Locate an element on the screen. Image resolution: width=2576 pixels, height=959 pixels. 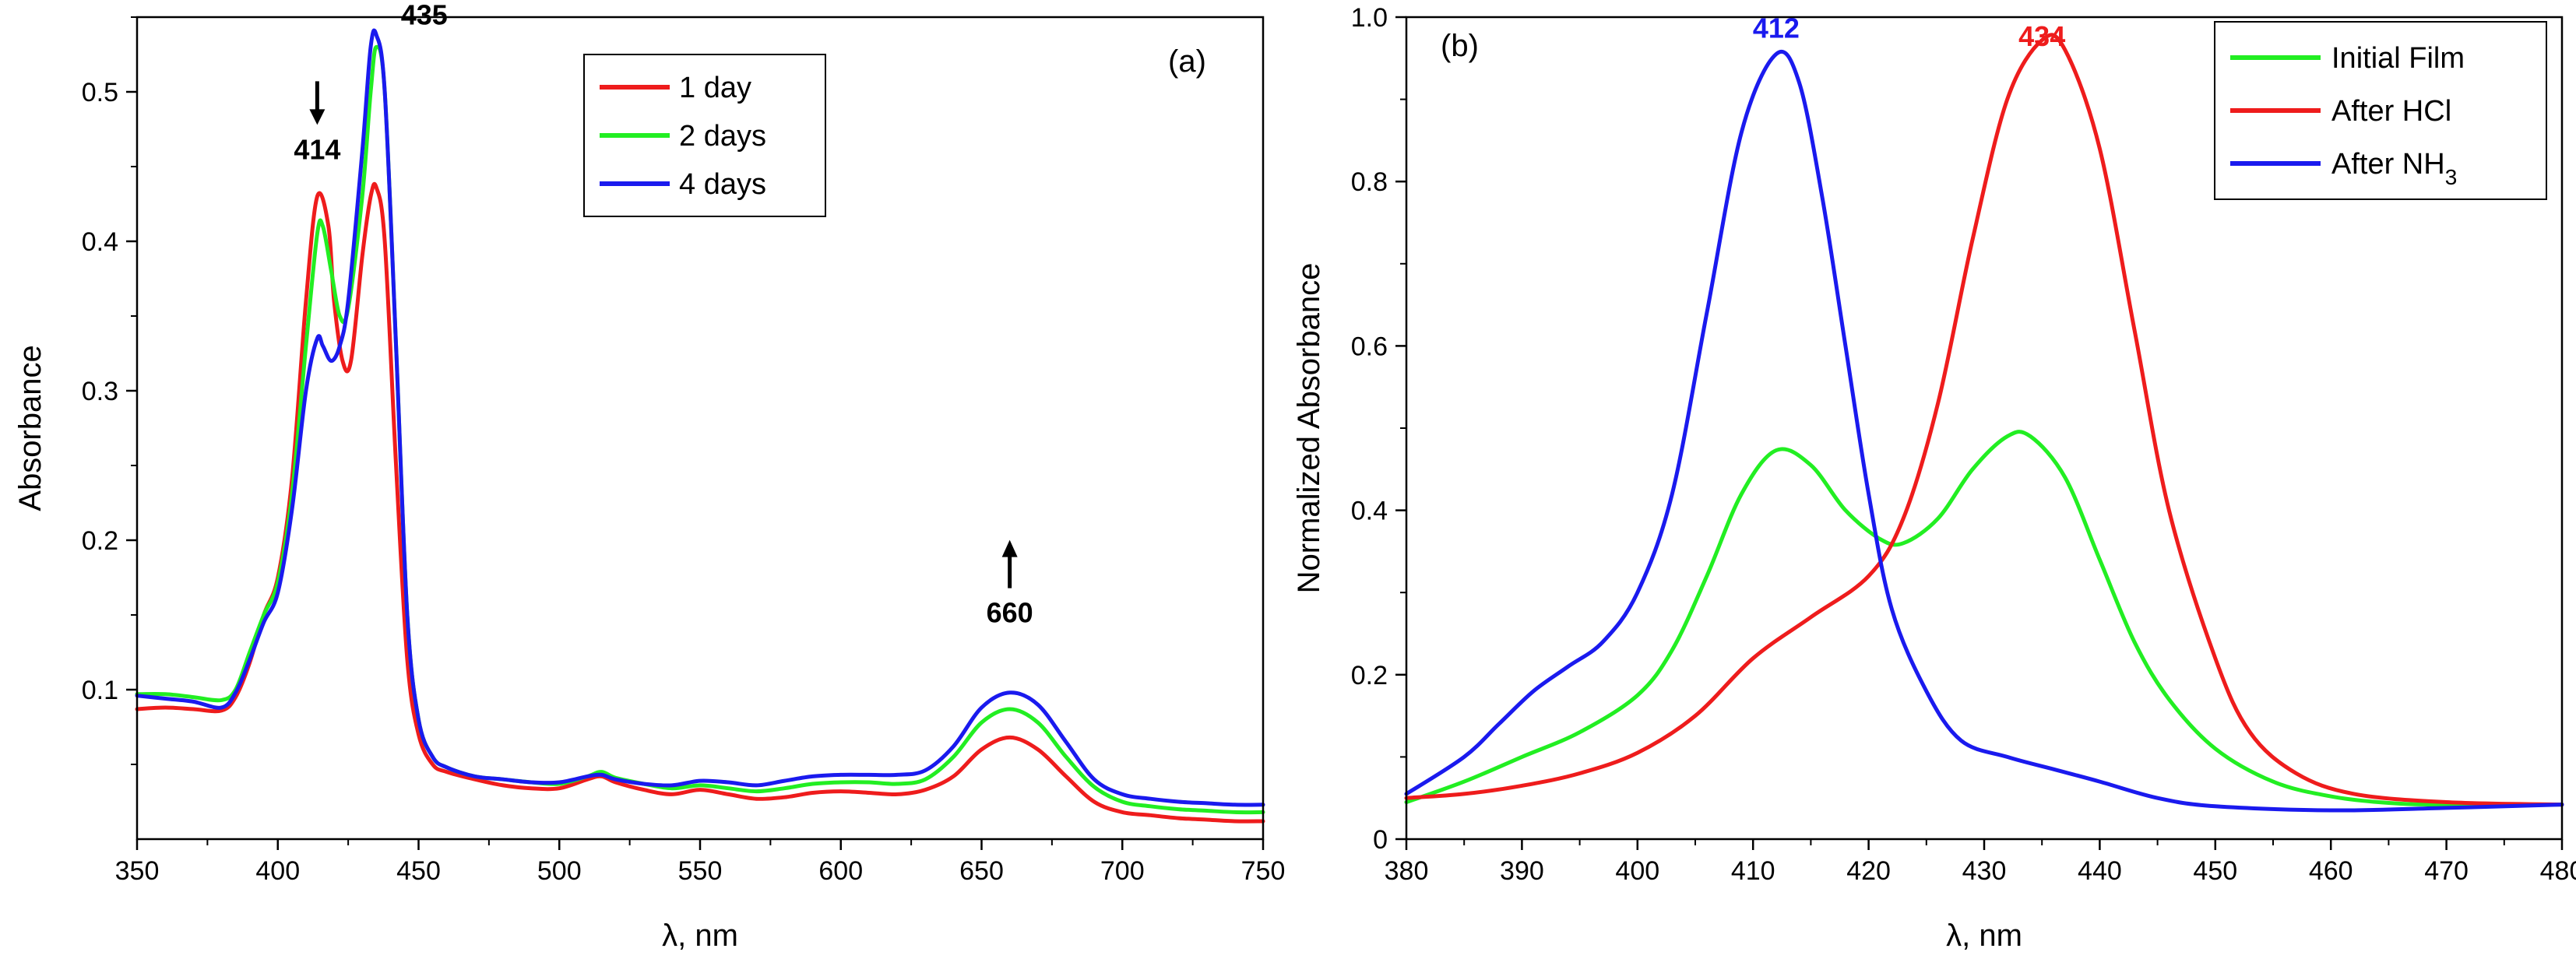
panel-a-label: (a) is located at coordinates (1187, 61).